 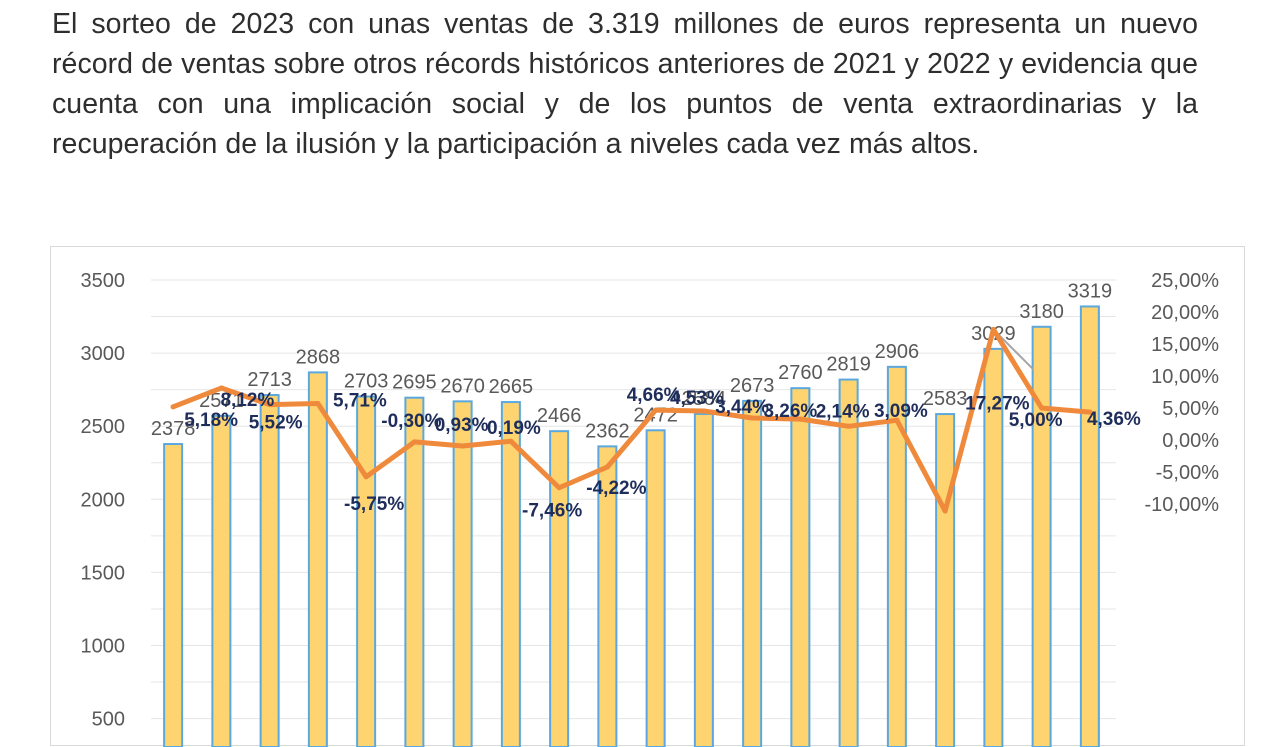 What do you see at coordinates (318, 357) in the screenshot?
I see `bar-value-label: 2868` at bounding box center [318, 357].